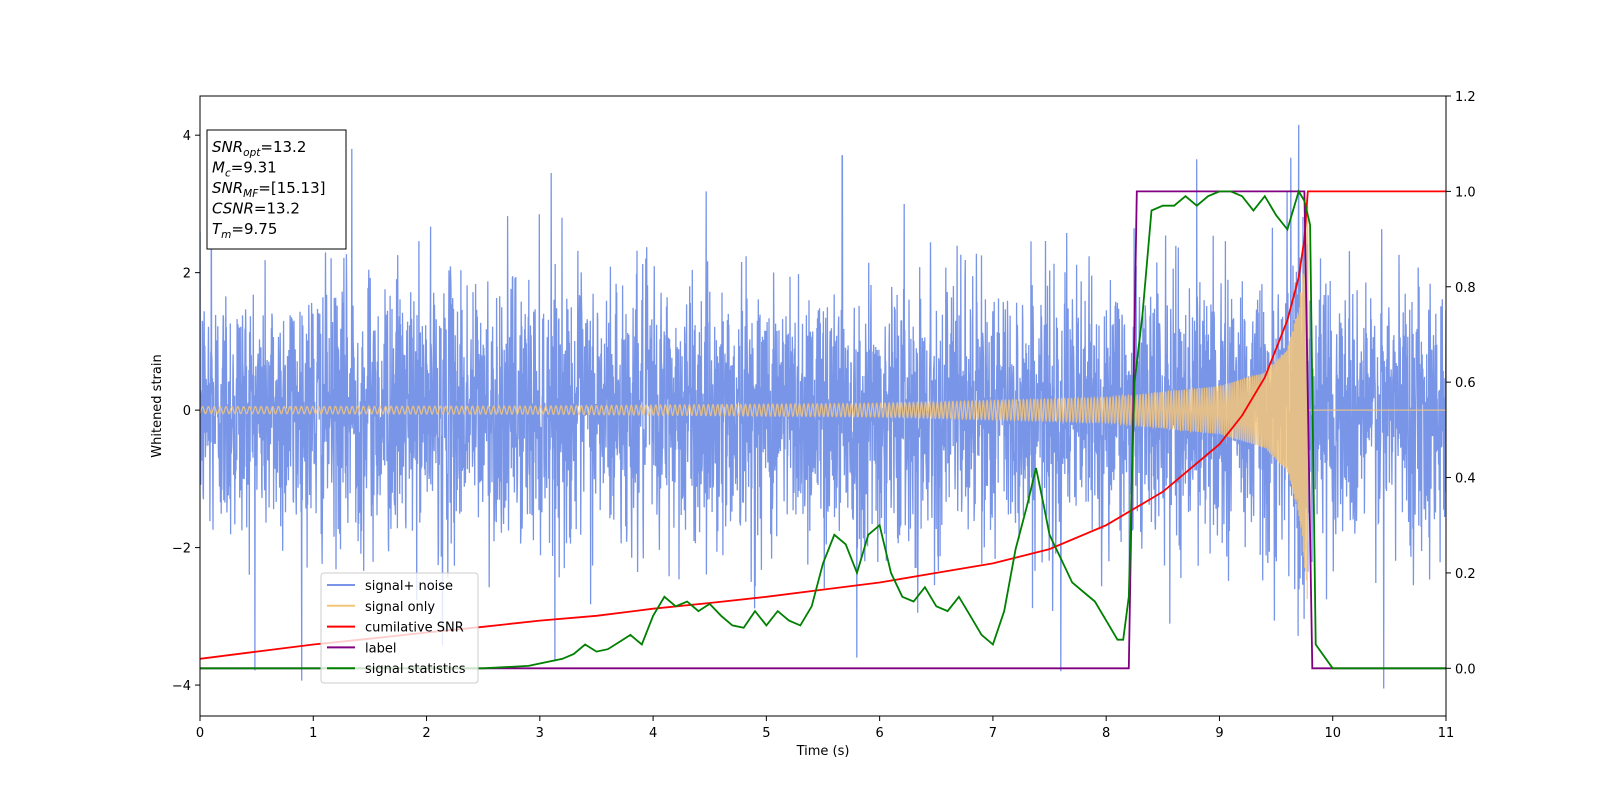  Describe the element at coordinates (380, 648) in the screenshot. I see `legend-label-label: label` at that location.